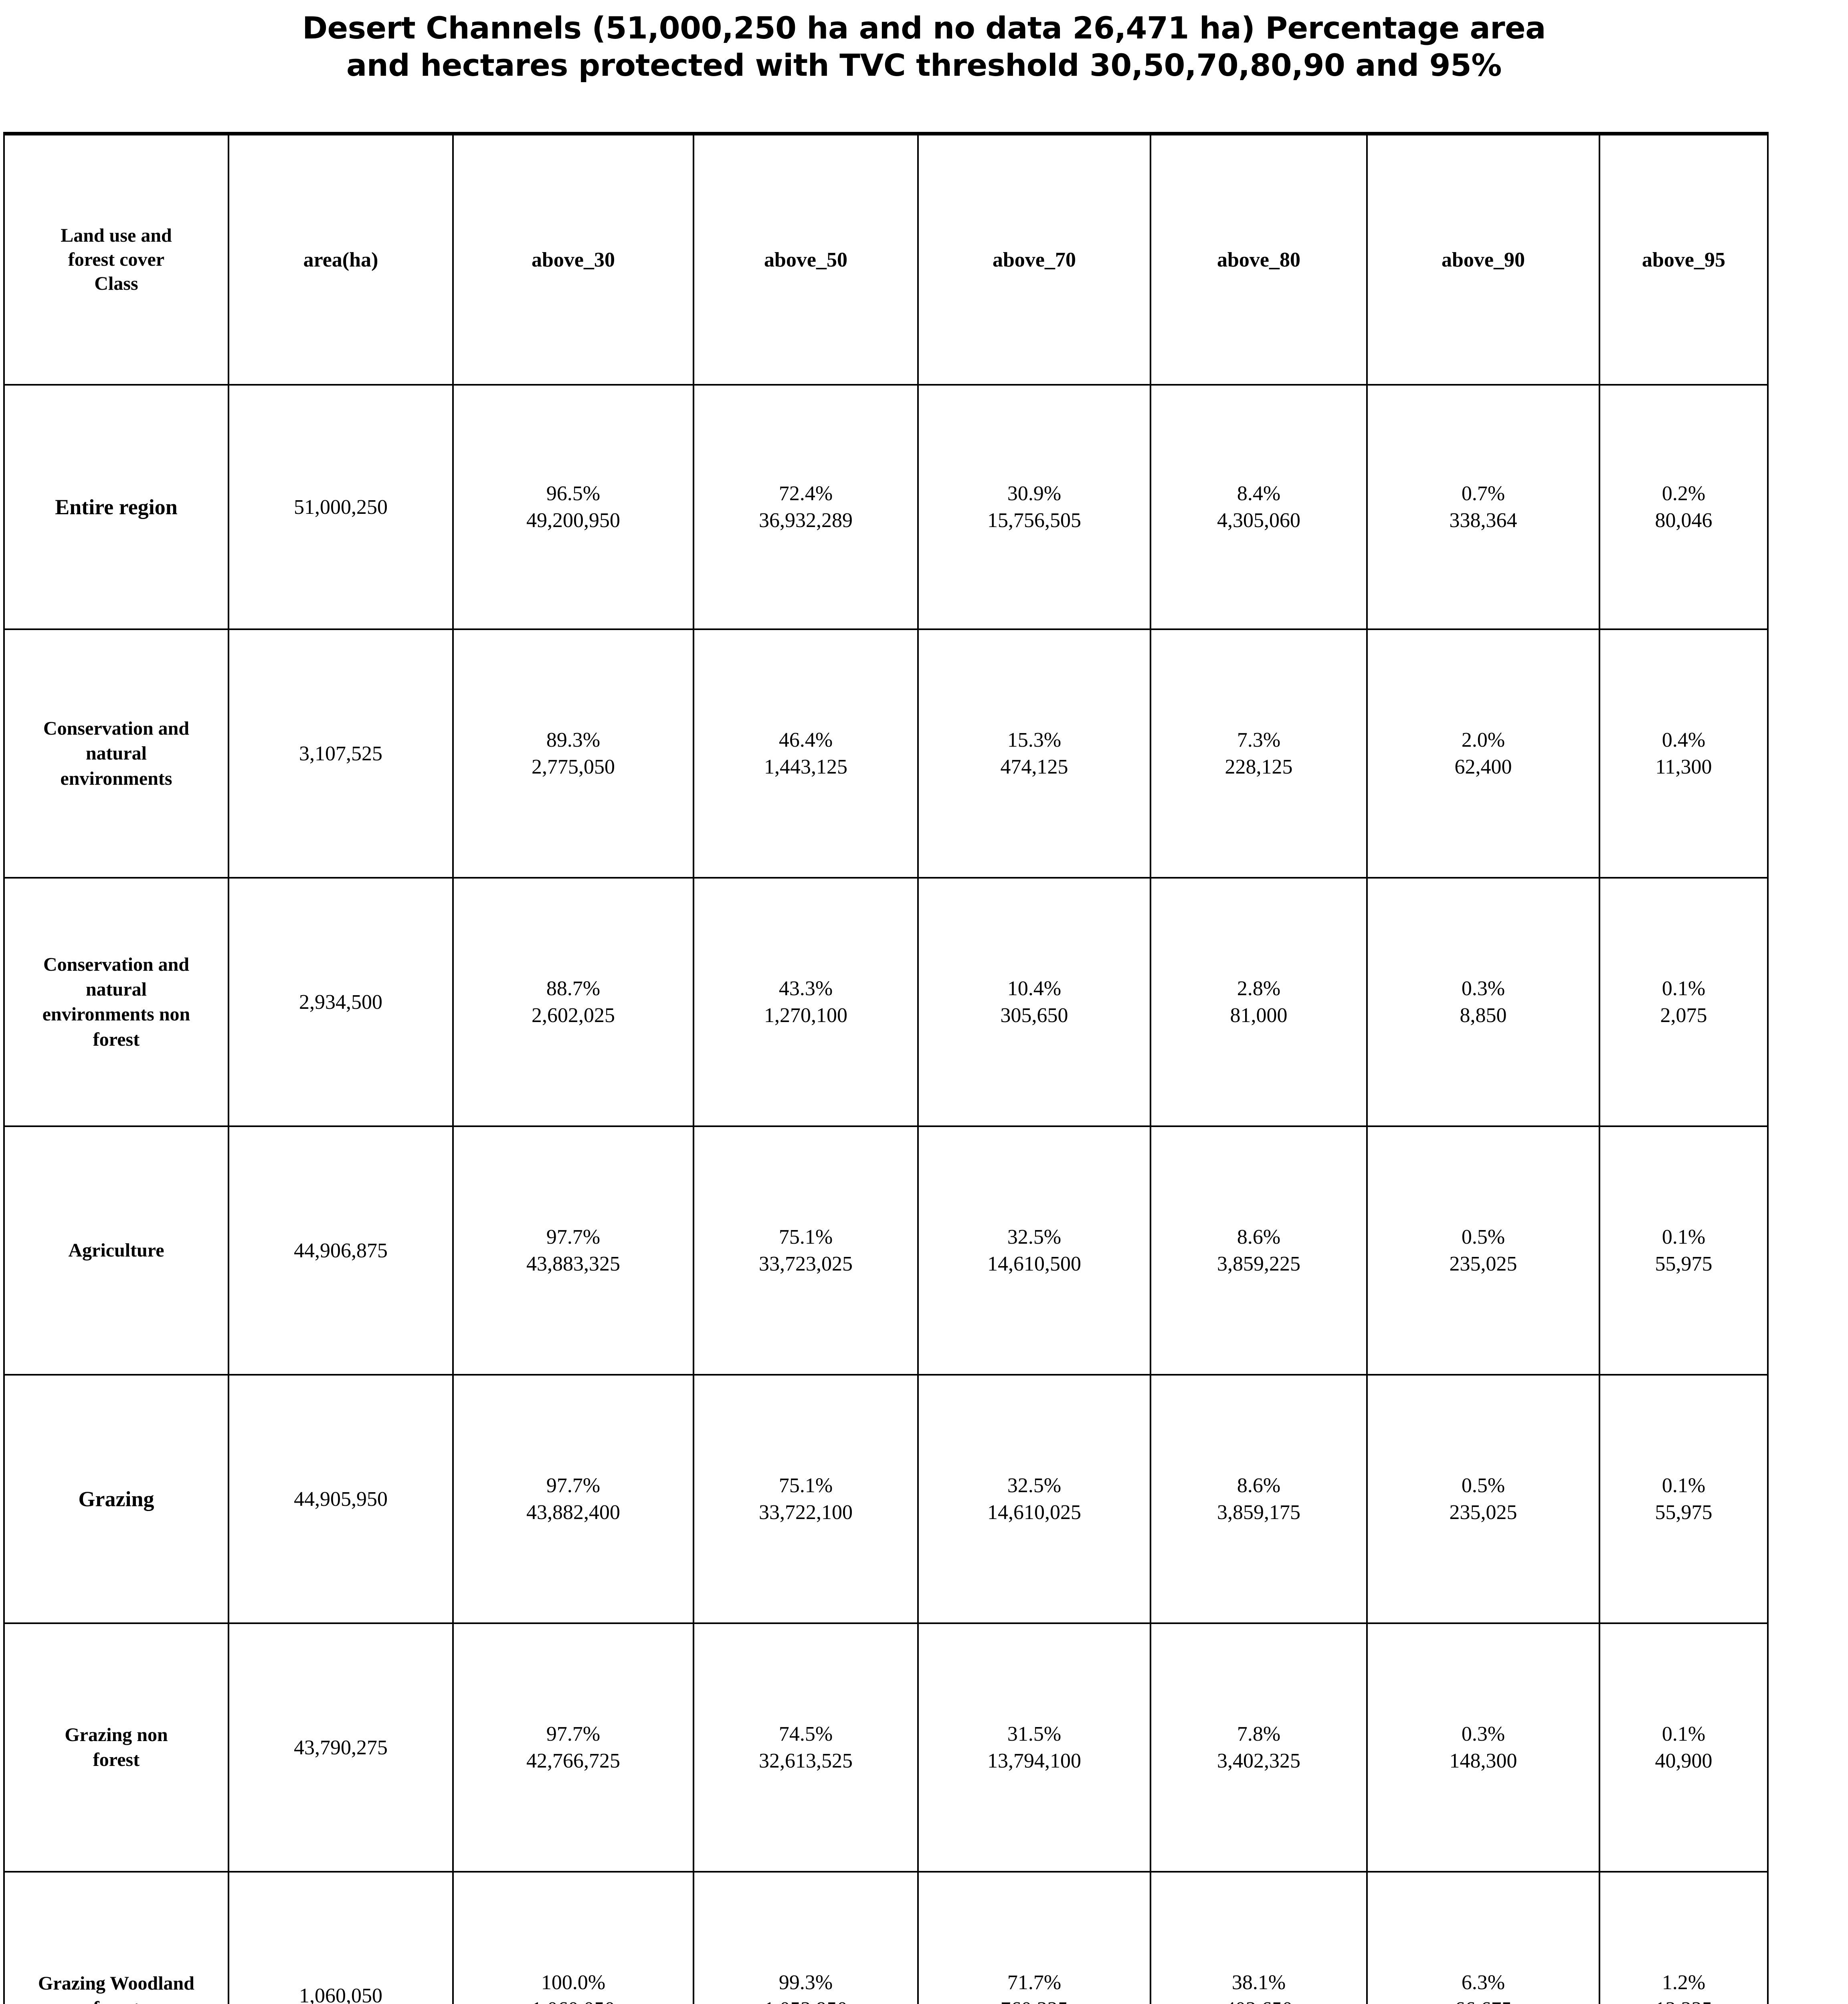  I want to click on cell-ha: 2,775,050, so click(573, 767).